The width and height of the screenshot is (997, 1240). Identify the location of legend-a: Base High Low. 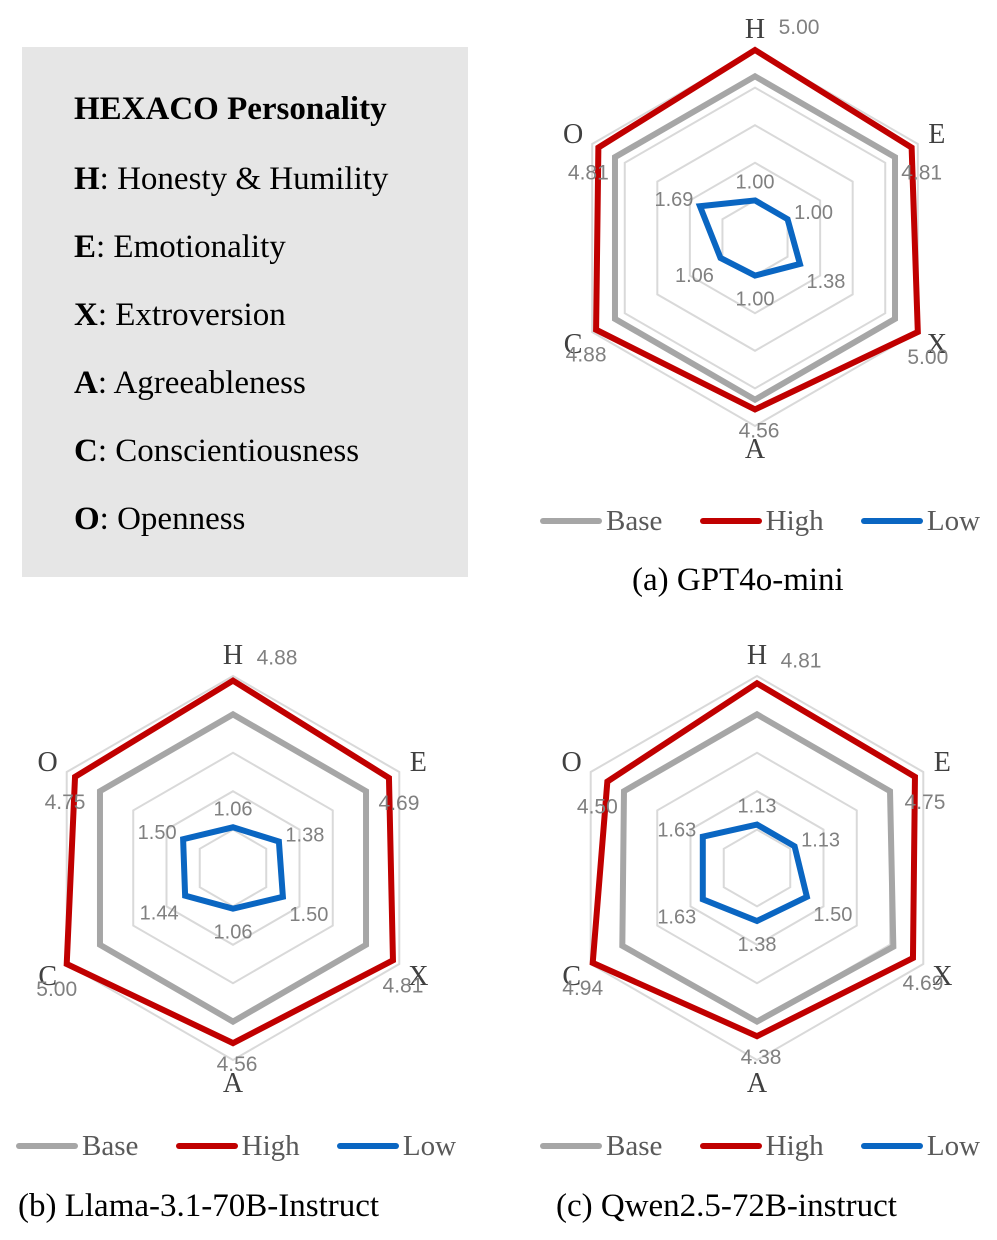
(768, 521).